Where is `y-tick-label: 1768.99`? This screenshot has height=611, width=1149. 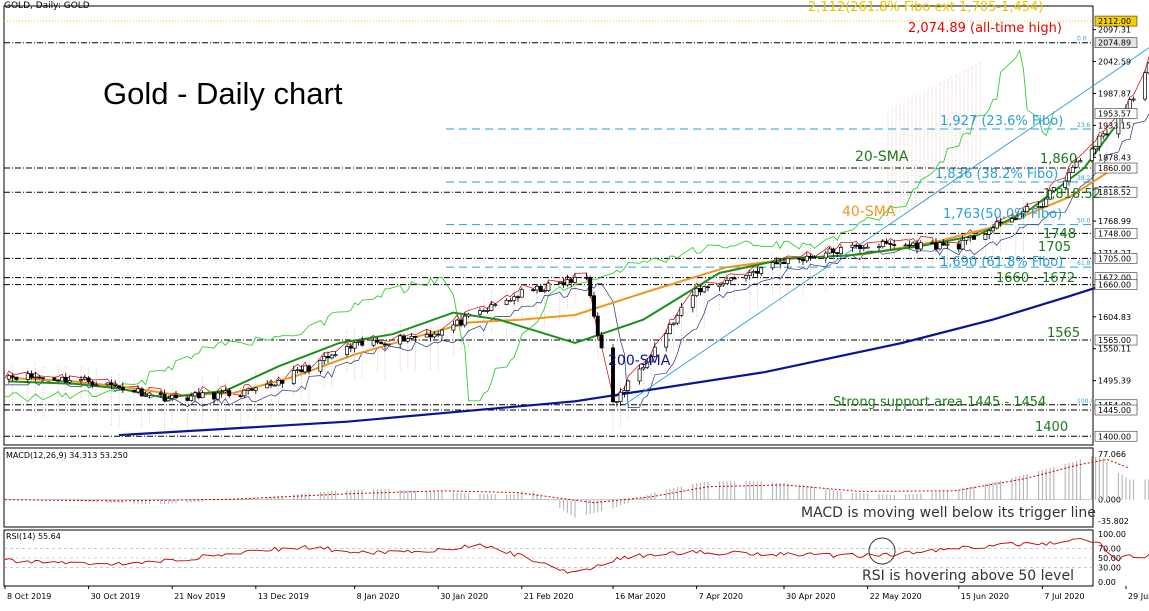 y-tick-label: 1768.99 is located at coordinates (1114, 221).